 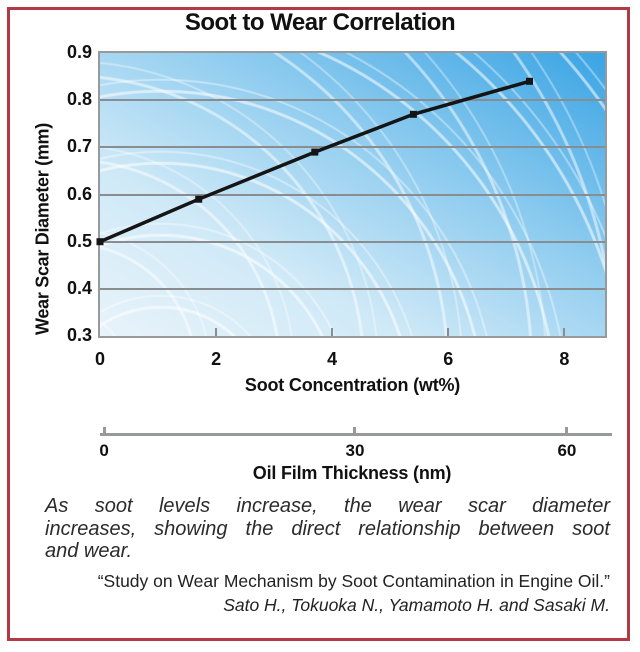 What do you see at coordinates (79, 240) in the screenshot?
I see `y-tick-label: 0.5` at bounding box center [79, 240].